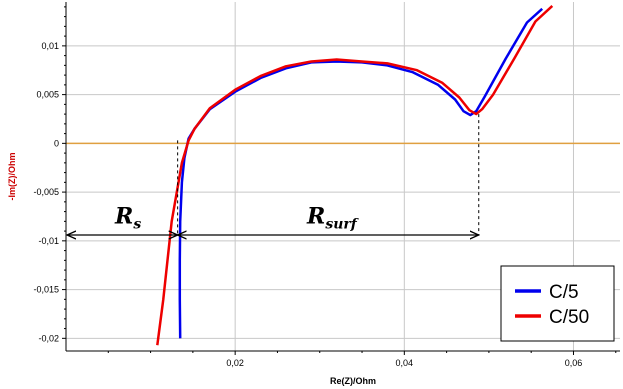  Describe the element at coordinates (235, 363) in the screenshot. I see `x-tick-label: 0,02` at that location.